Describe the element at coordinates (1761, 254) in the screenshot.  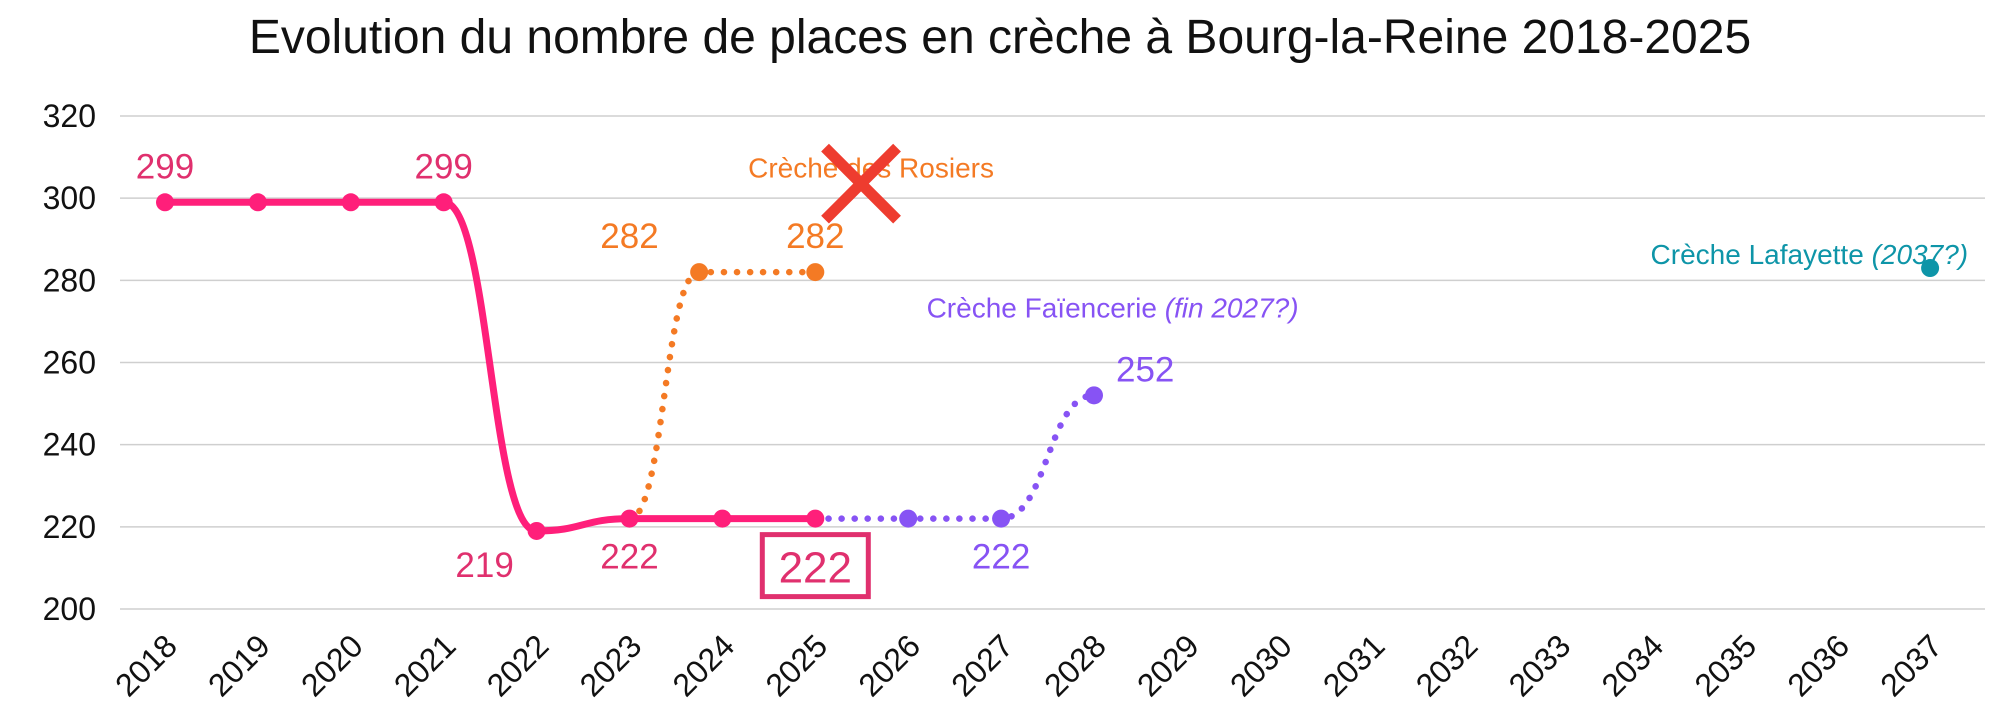
I see `annotation-text: Crèche Lafayette` at that location.